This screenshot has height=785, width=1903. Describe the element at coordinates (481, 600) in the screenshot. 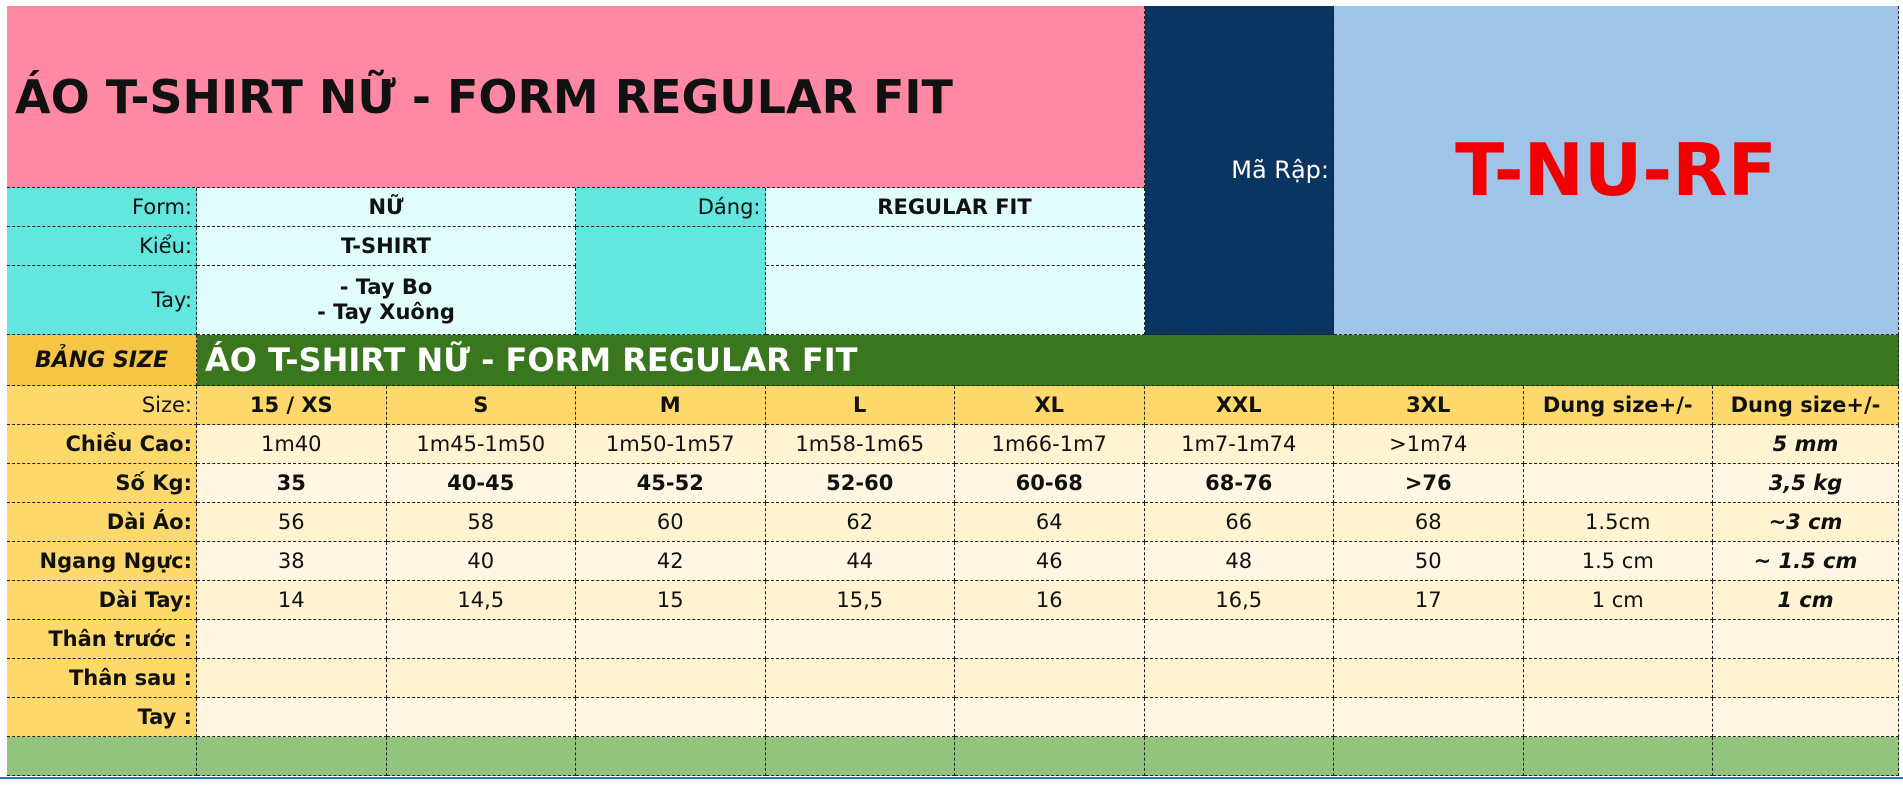

I see `table-cell: 14,5` at that location.